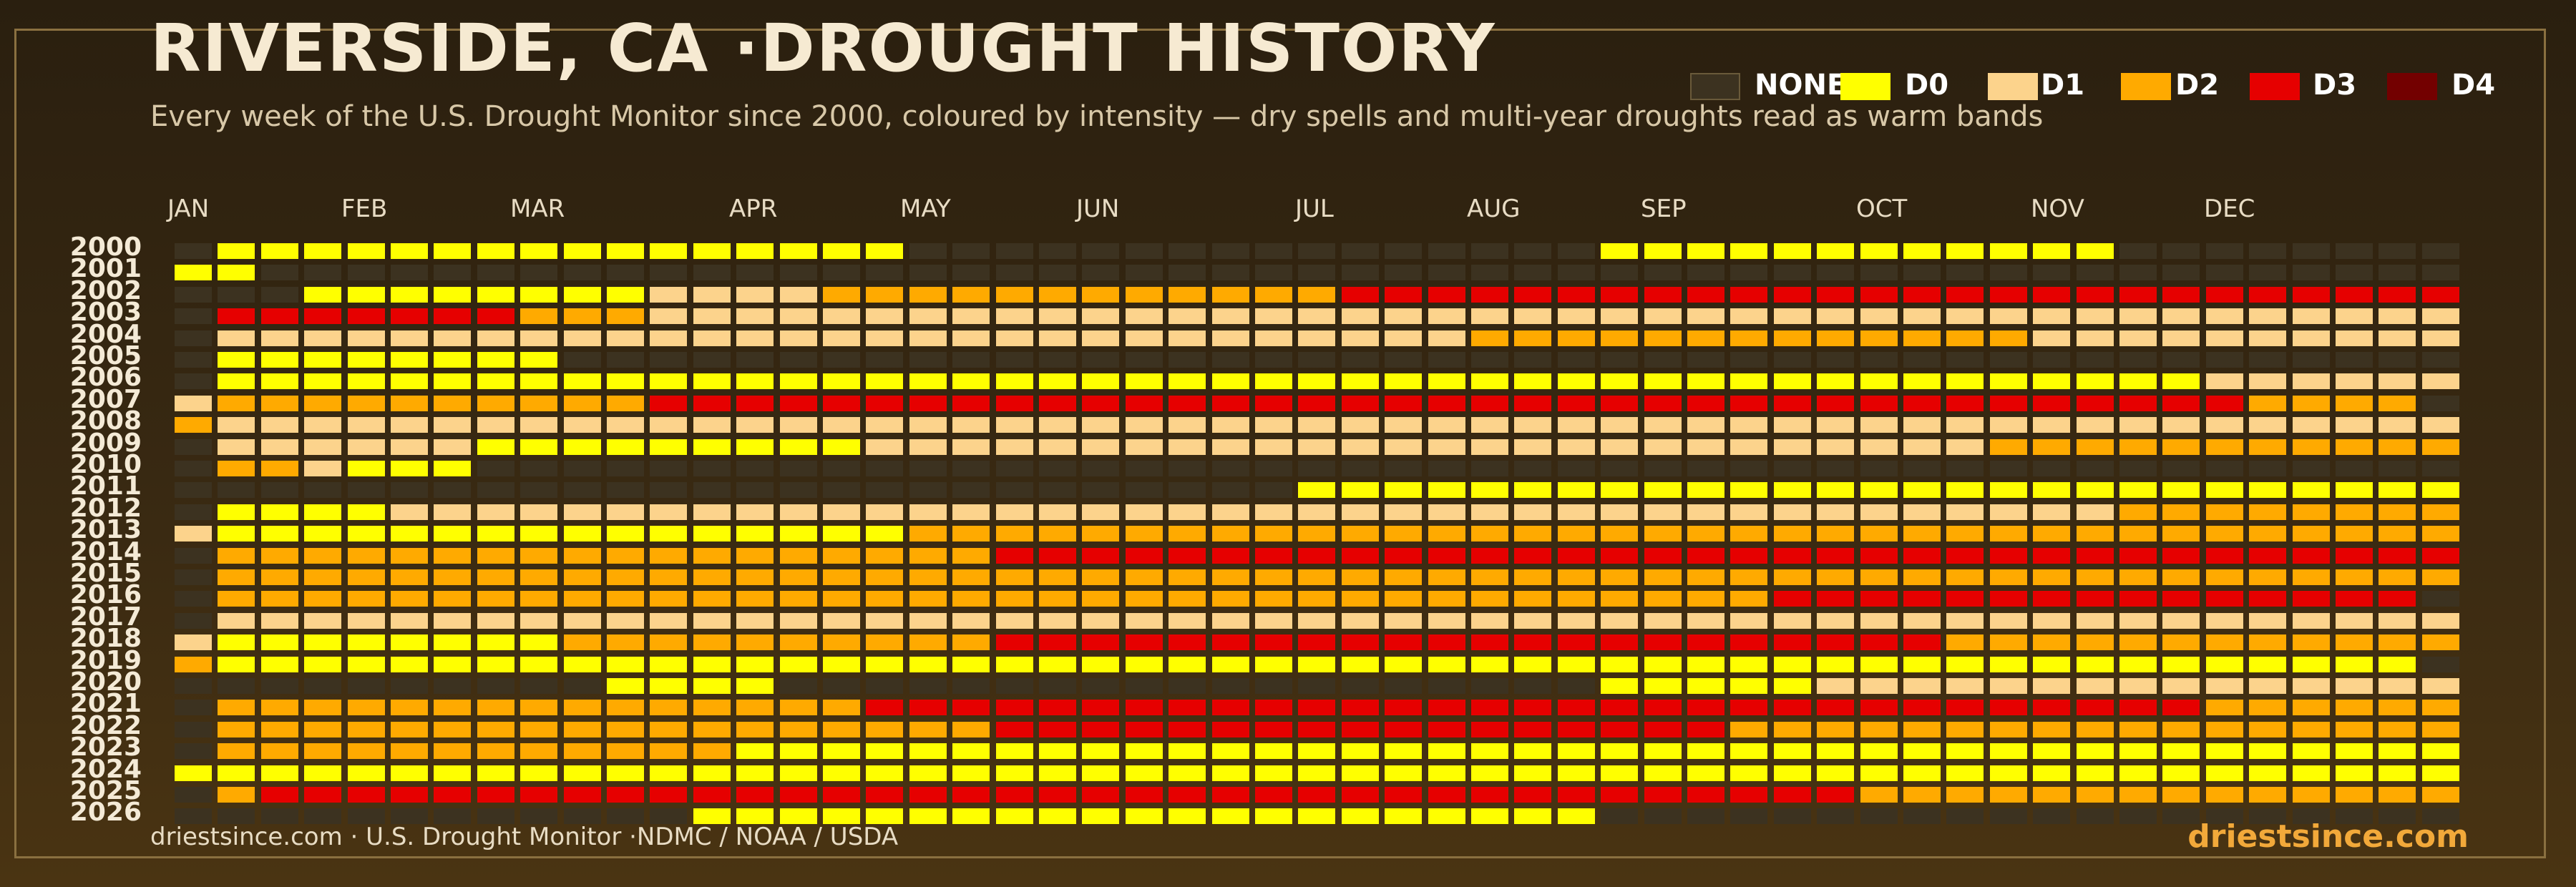  Describe the element at coordinates (105, 747) in the screenshot. I see `year-label-2023: 2023` at that location.